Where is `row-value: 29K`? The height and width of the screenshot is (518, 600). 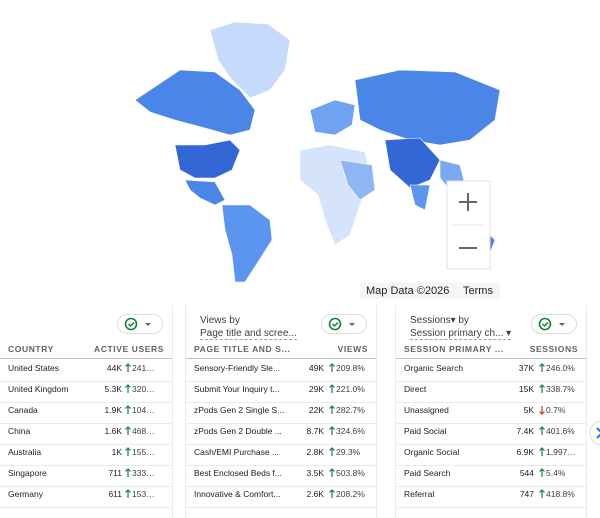
row-value: 29K is located at coordinates (316, 389).